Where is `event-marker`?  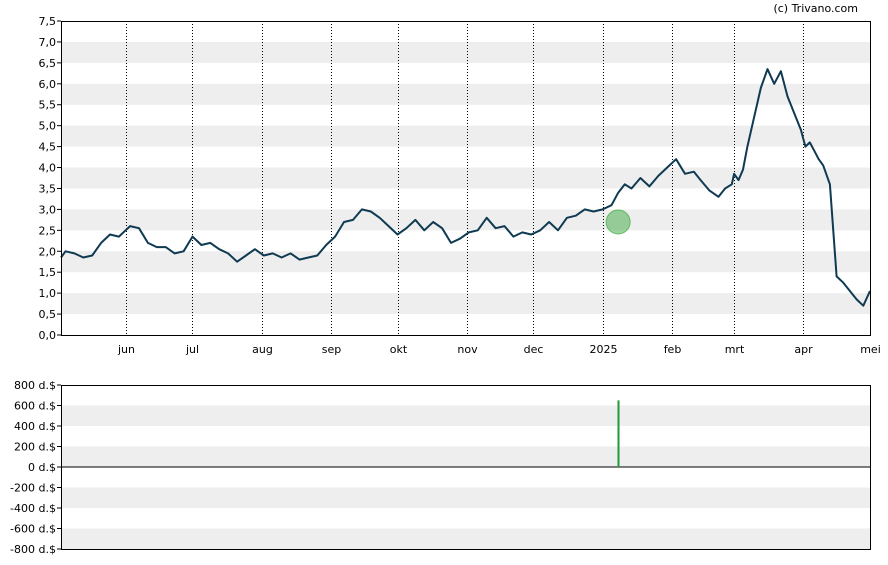 event-marker is located at coordinates (618, 222).